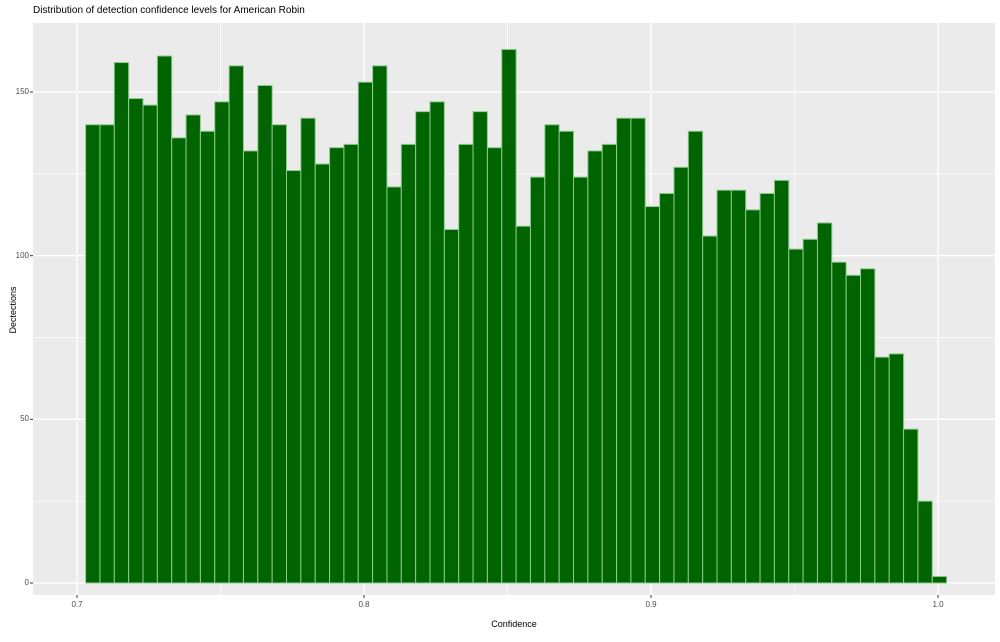 The image size is (1000, 642). Describe the element at coordinates (364, 604) in the screenshot. I see `x-tick-label: 0.8` at that location.